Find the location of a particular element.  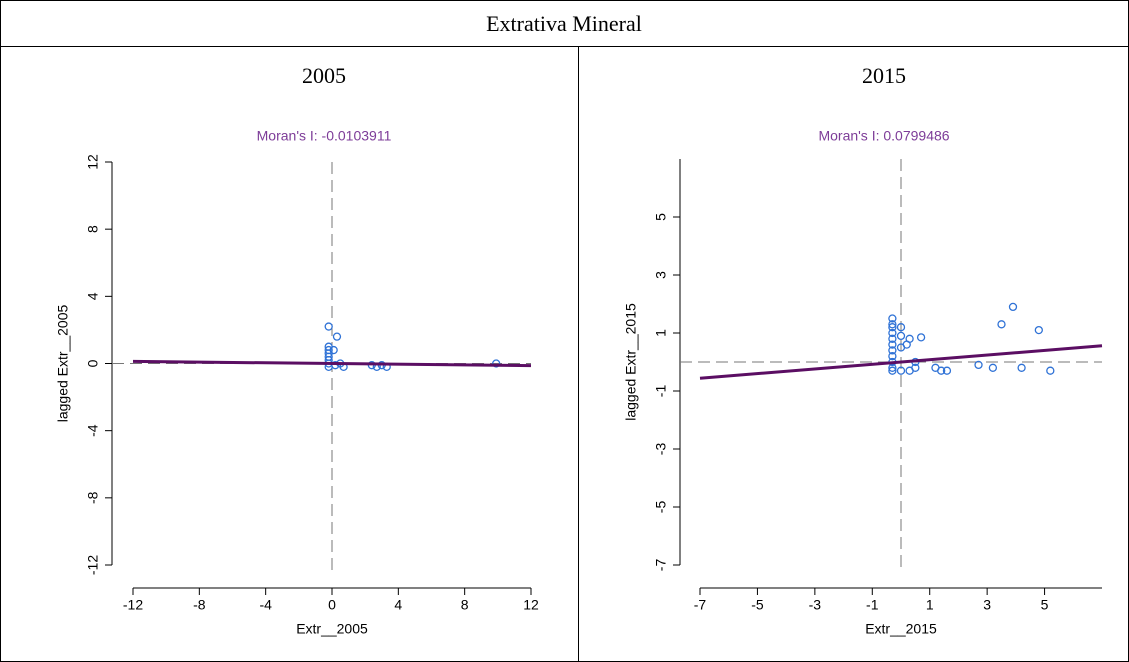

chart-title: Moran's I: -0.0103911 is located at coordinates (324, 136).